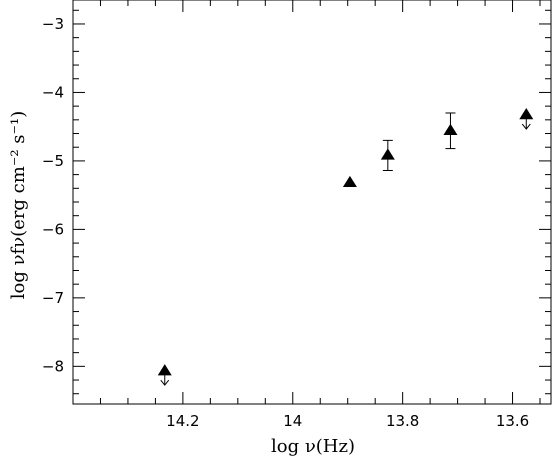  I want to click on y-tick-label: −7, so click(53, 298).